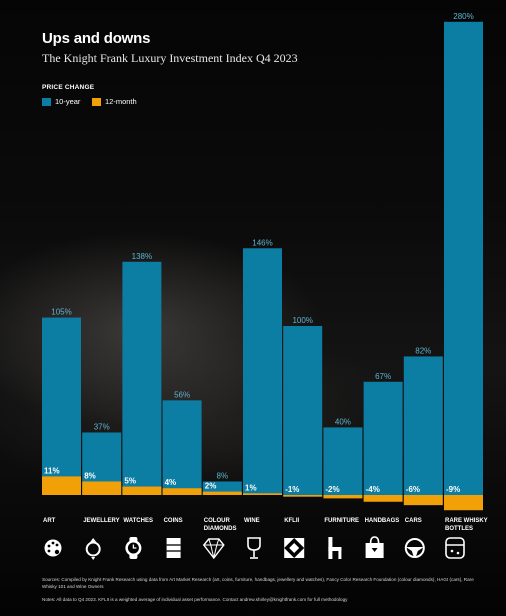 The width and height of the screenshot is (506, 616). What do you see at coordinates (383, 498) in the screenshot?
I see `bar-12-month-handbags` at bounding box center [383, 498].